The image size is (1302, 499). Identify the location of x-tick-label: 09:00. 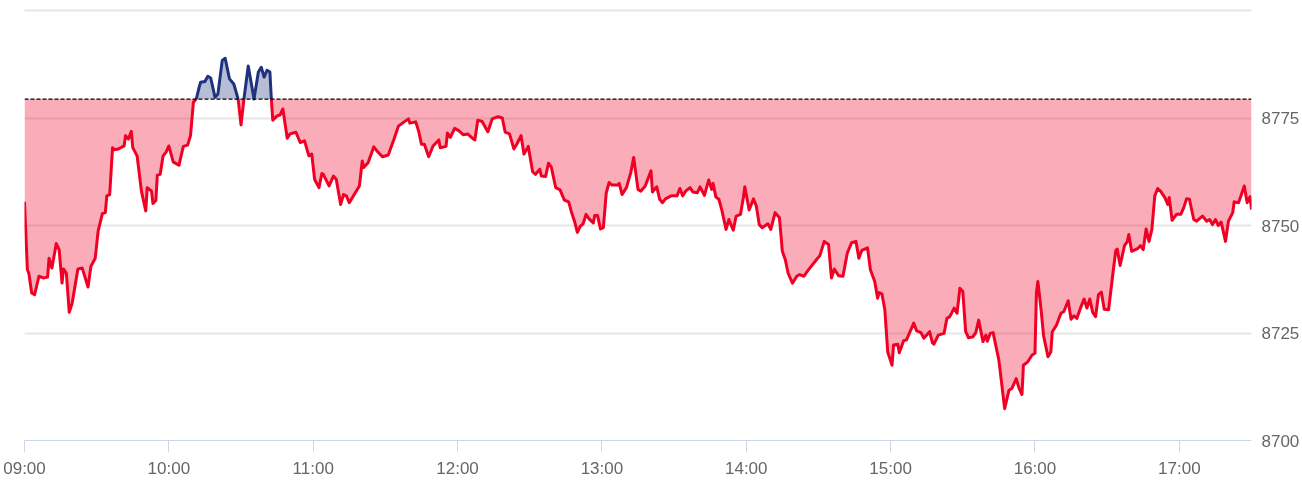
(24, 468).